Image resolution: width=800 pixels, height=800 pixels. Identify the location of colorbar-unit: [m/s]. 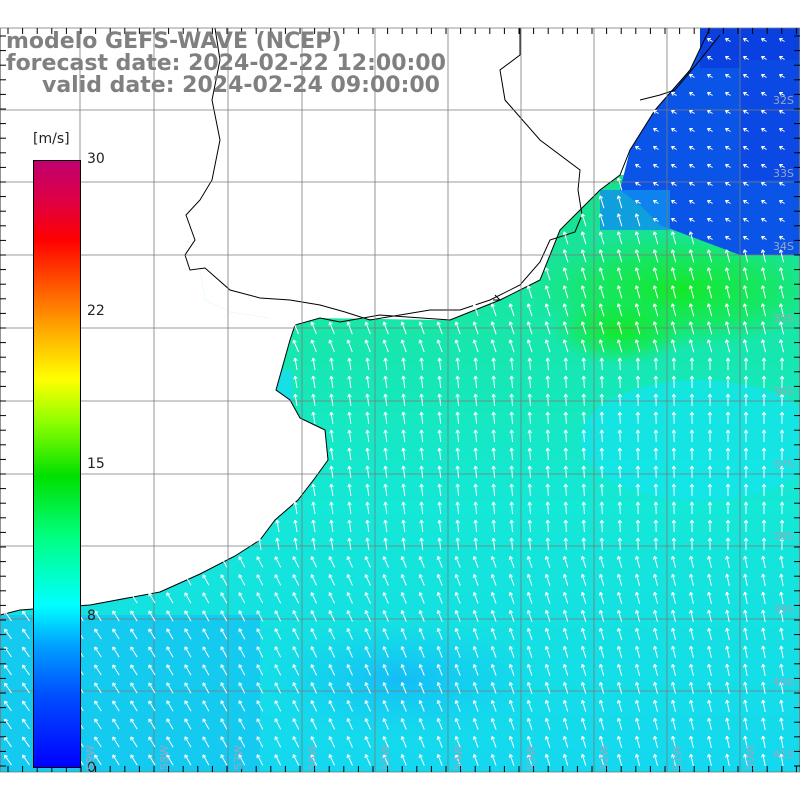
(51, 139).